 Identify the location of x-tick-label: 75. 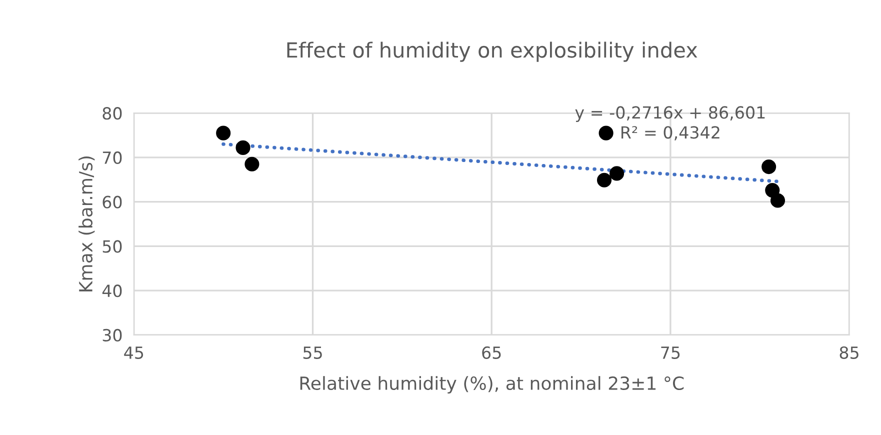
(670, 352).